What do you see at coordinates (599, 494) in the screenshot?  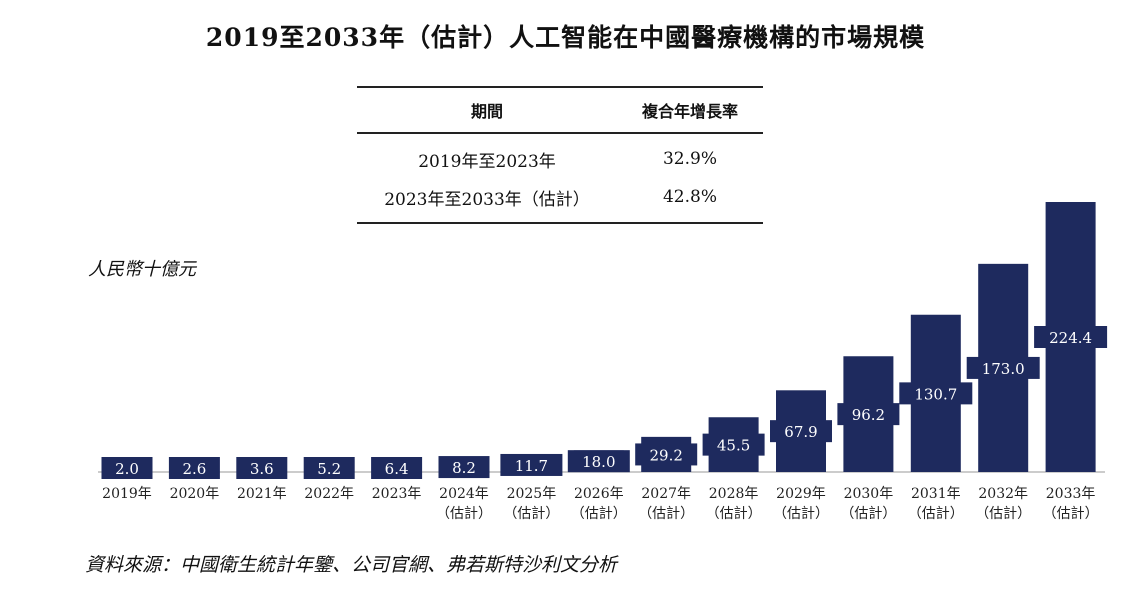 I see `x-tick-label: 2026年` at bounding box center [599, 494].